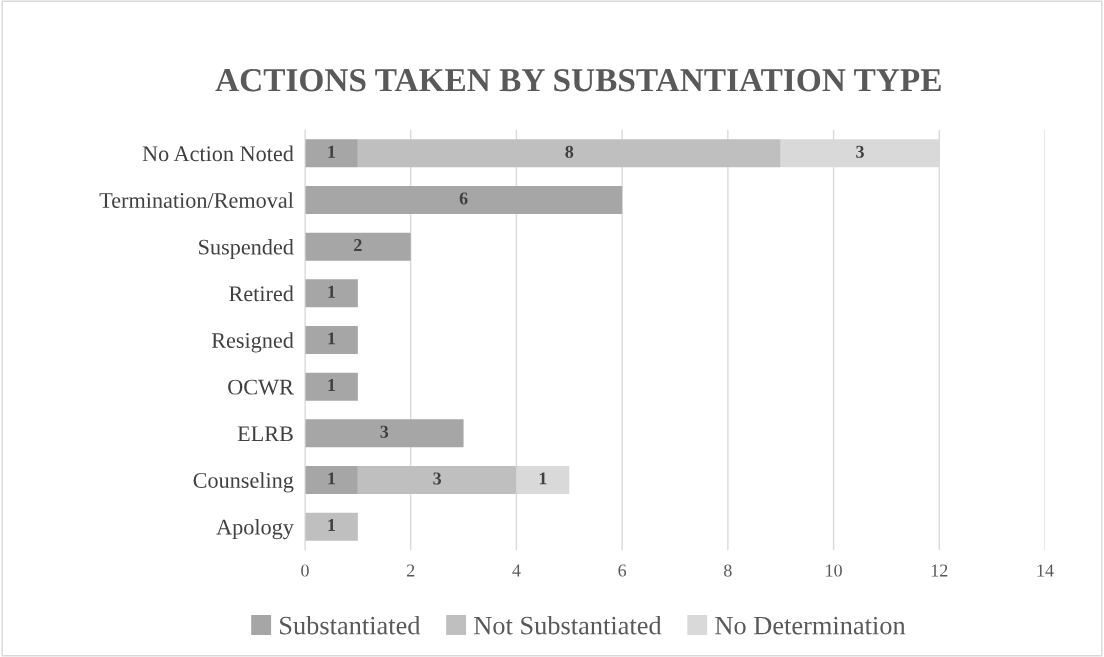  I want to click on x-tick-label: 8, so click(728, 570).